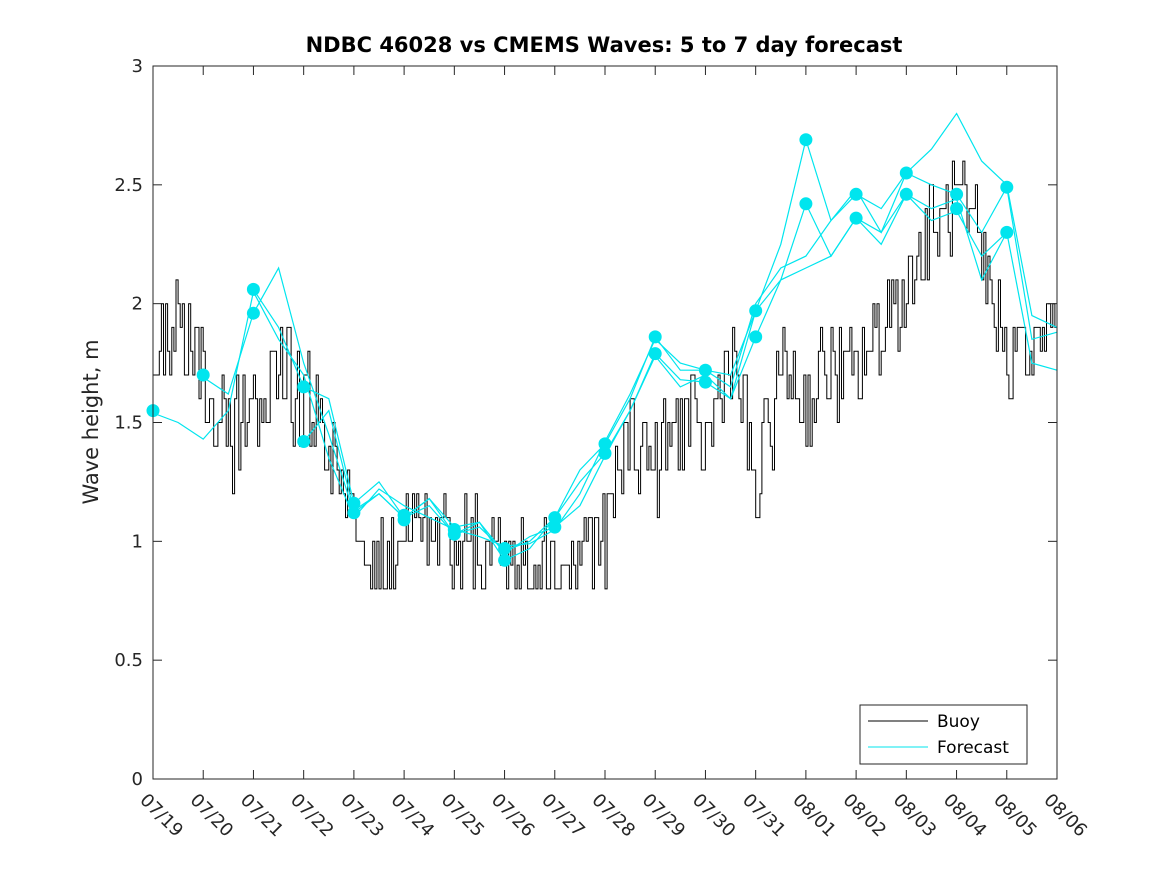  Describe the element at coordinates (764, 816) in the screenshot. I see `x-tick-label: 07/31` at that location.